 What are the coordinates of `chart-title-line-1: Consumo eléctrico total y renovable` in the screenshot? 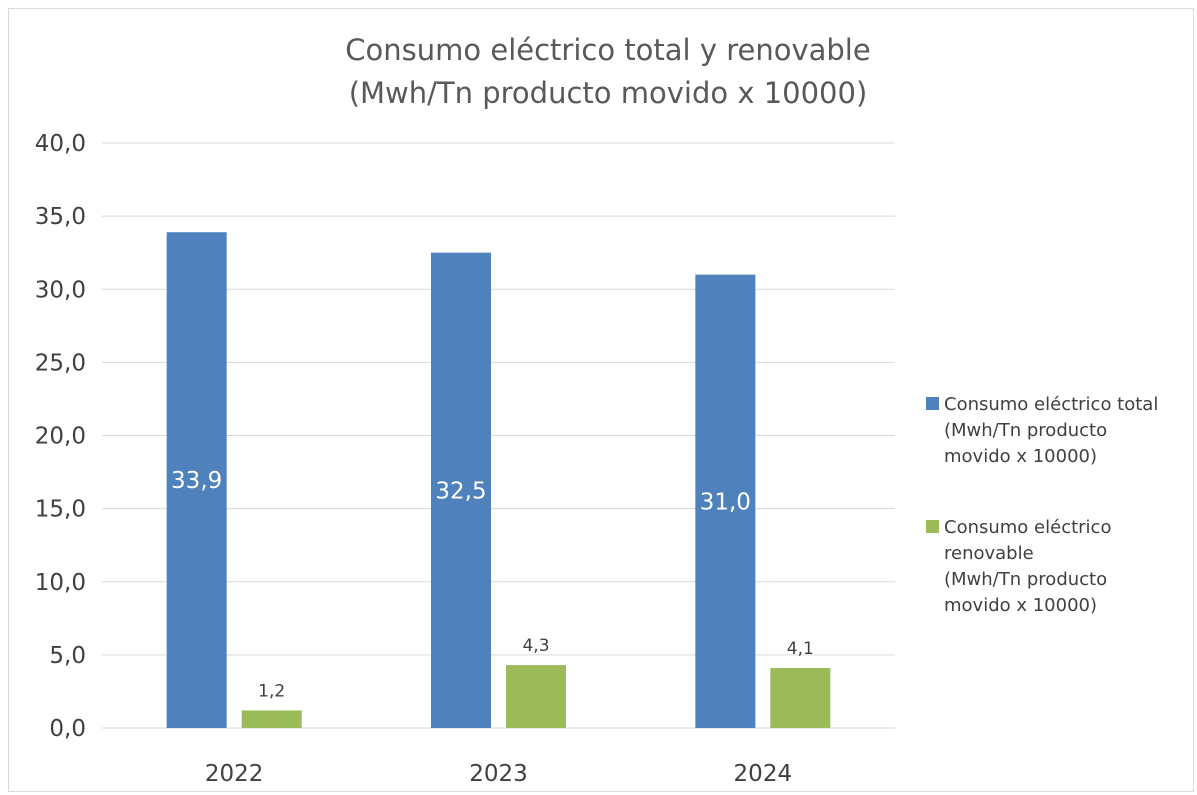 It's located at (607, 50).